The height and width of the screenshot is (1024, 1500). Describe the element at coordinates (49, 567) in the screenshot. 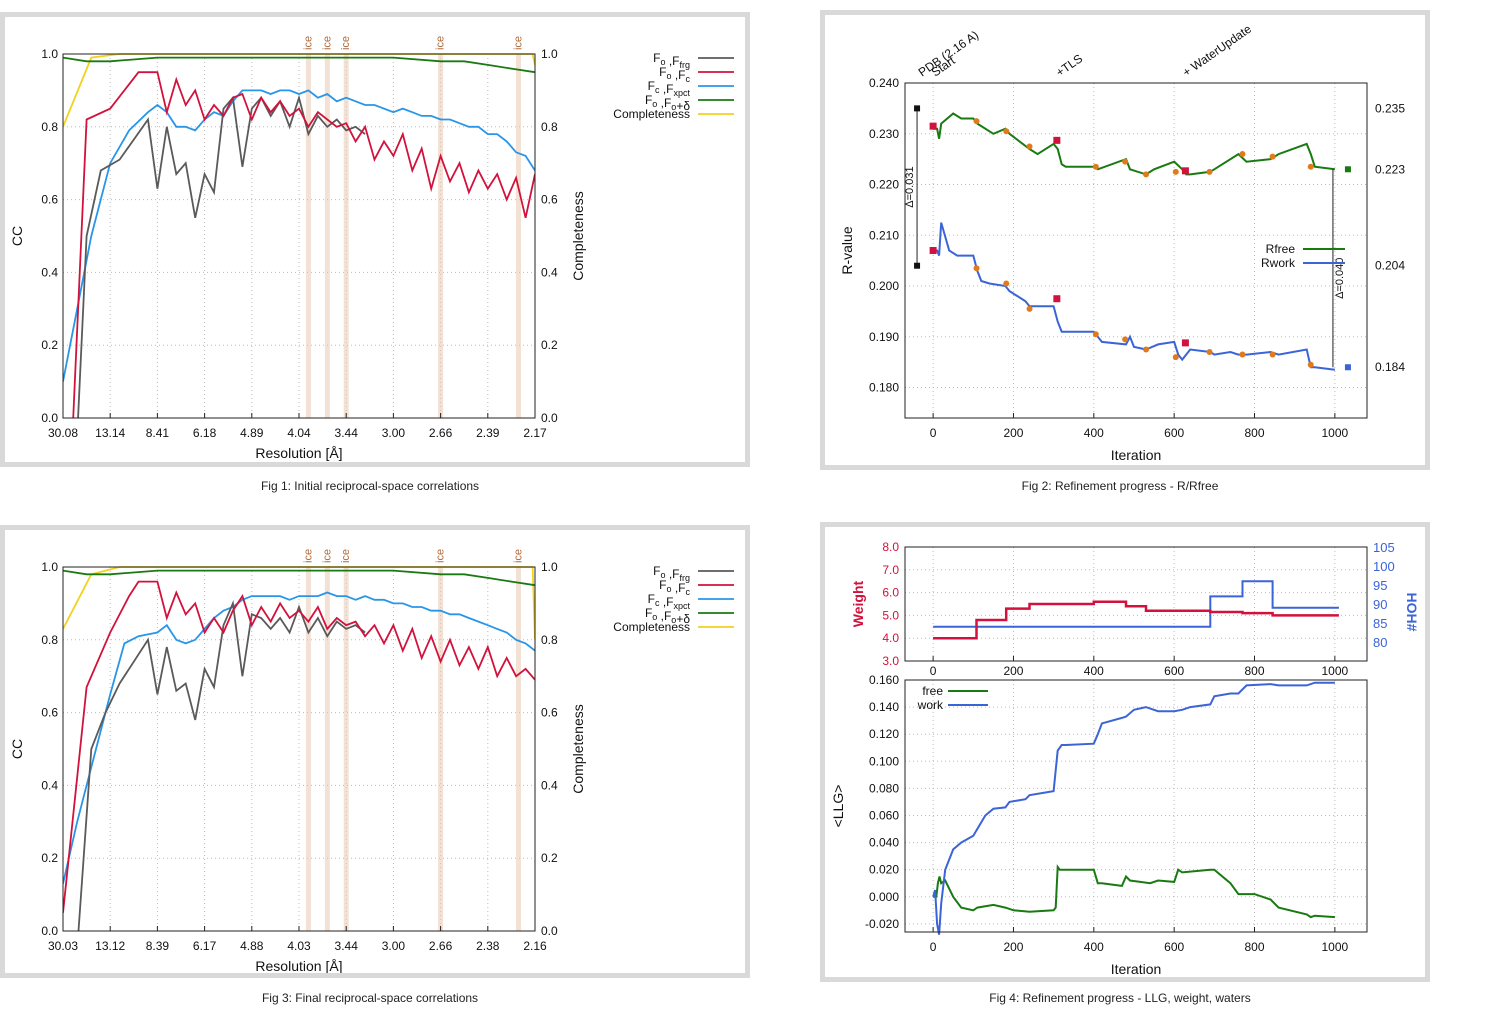

I see `fig3-ytick-label: 1.0` at that location.